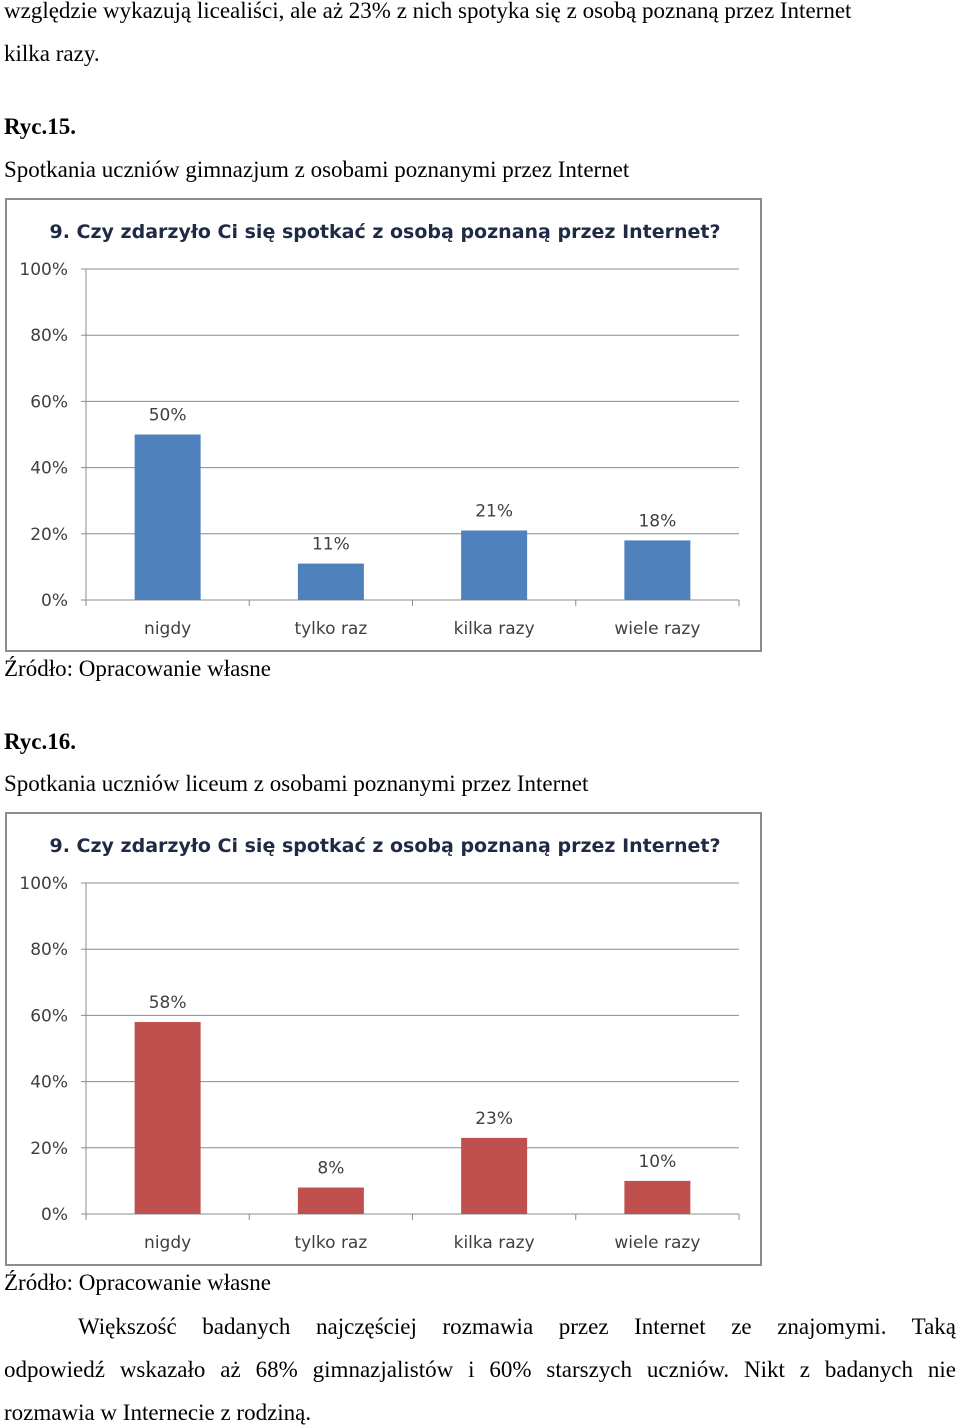 The width and height of the screenshot is (960, 1428). Describe the element at coordinates (494, 1119) in the screenshot. I see `data-label: 23%` at that location.